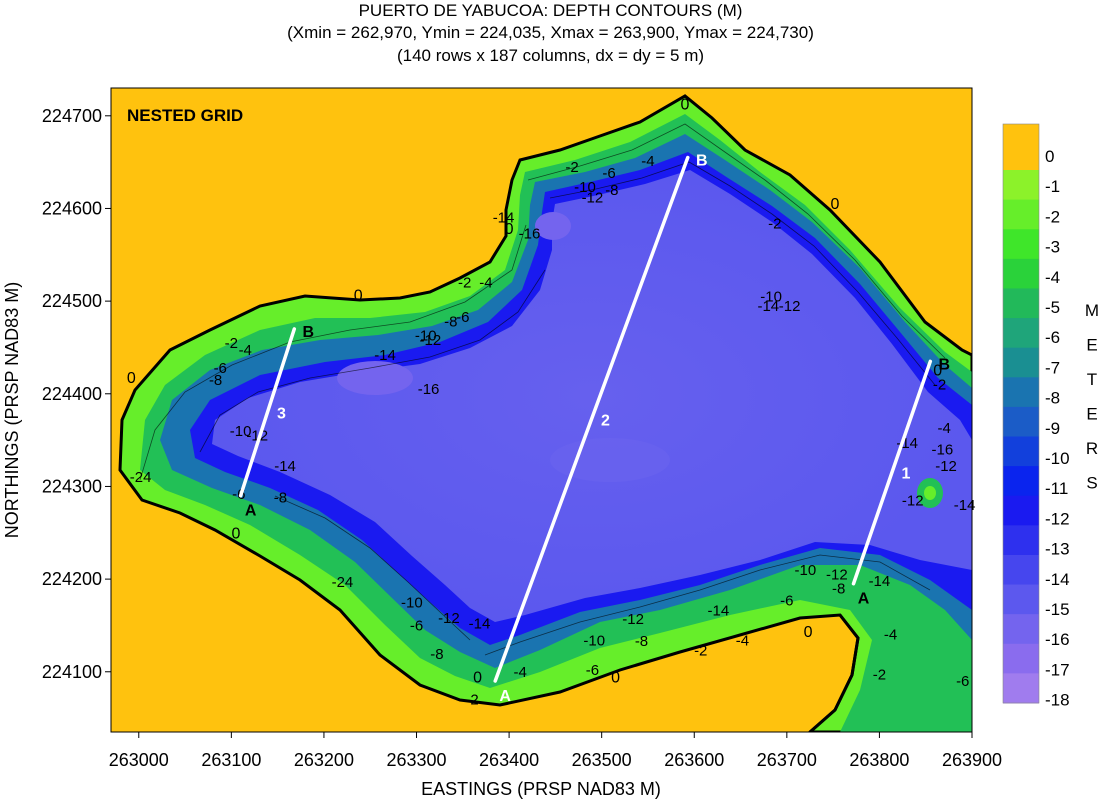  Describe the element at coordinates (834, 673) in the screenshot. I see `zero-contour-line` at that location.